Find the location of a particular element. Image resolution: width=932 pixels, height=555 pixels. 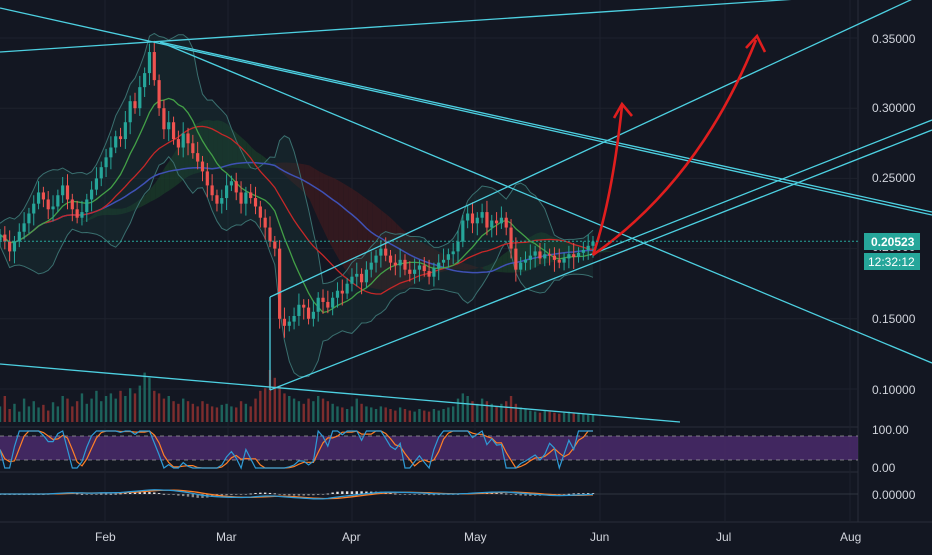

stoch-tick-100: 100.00 is located at coordinates (890, 430).